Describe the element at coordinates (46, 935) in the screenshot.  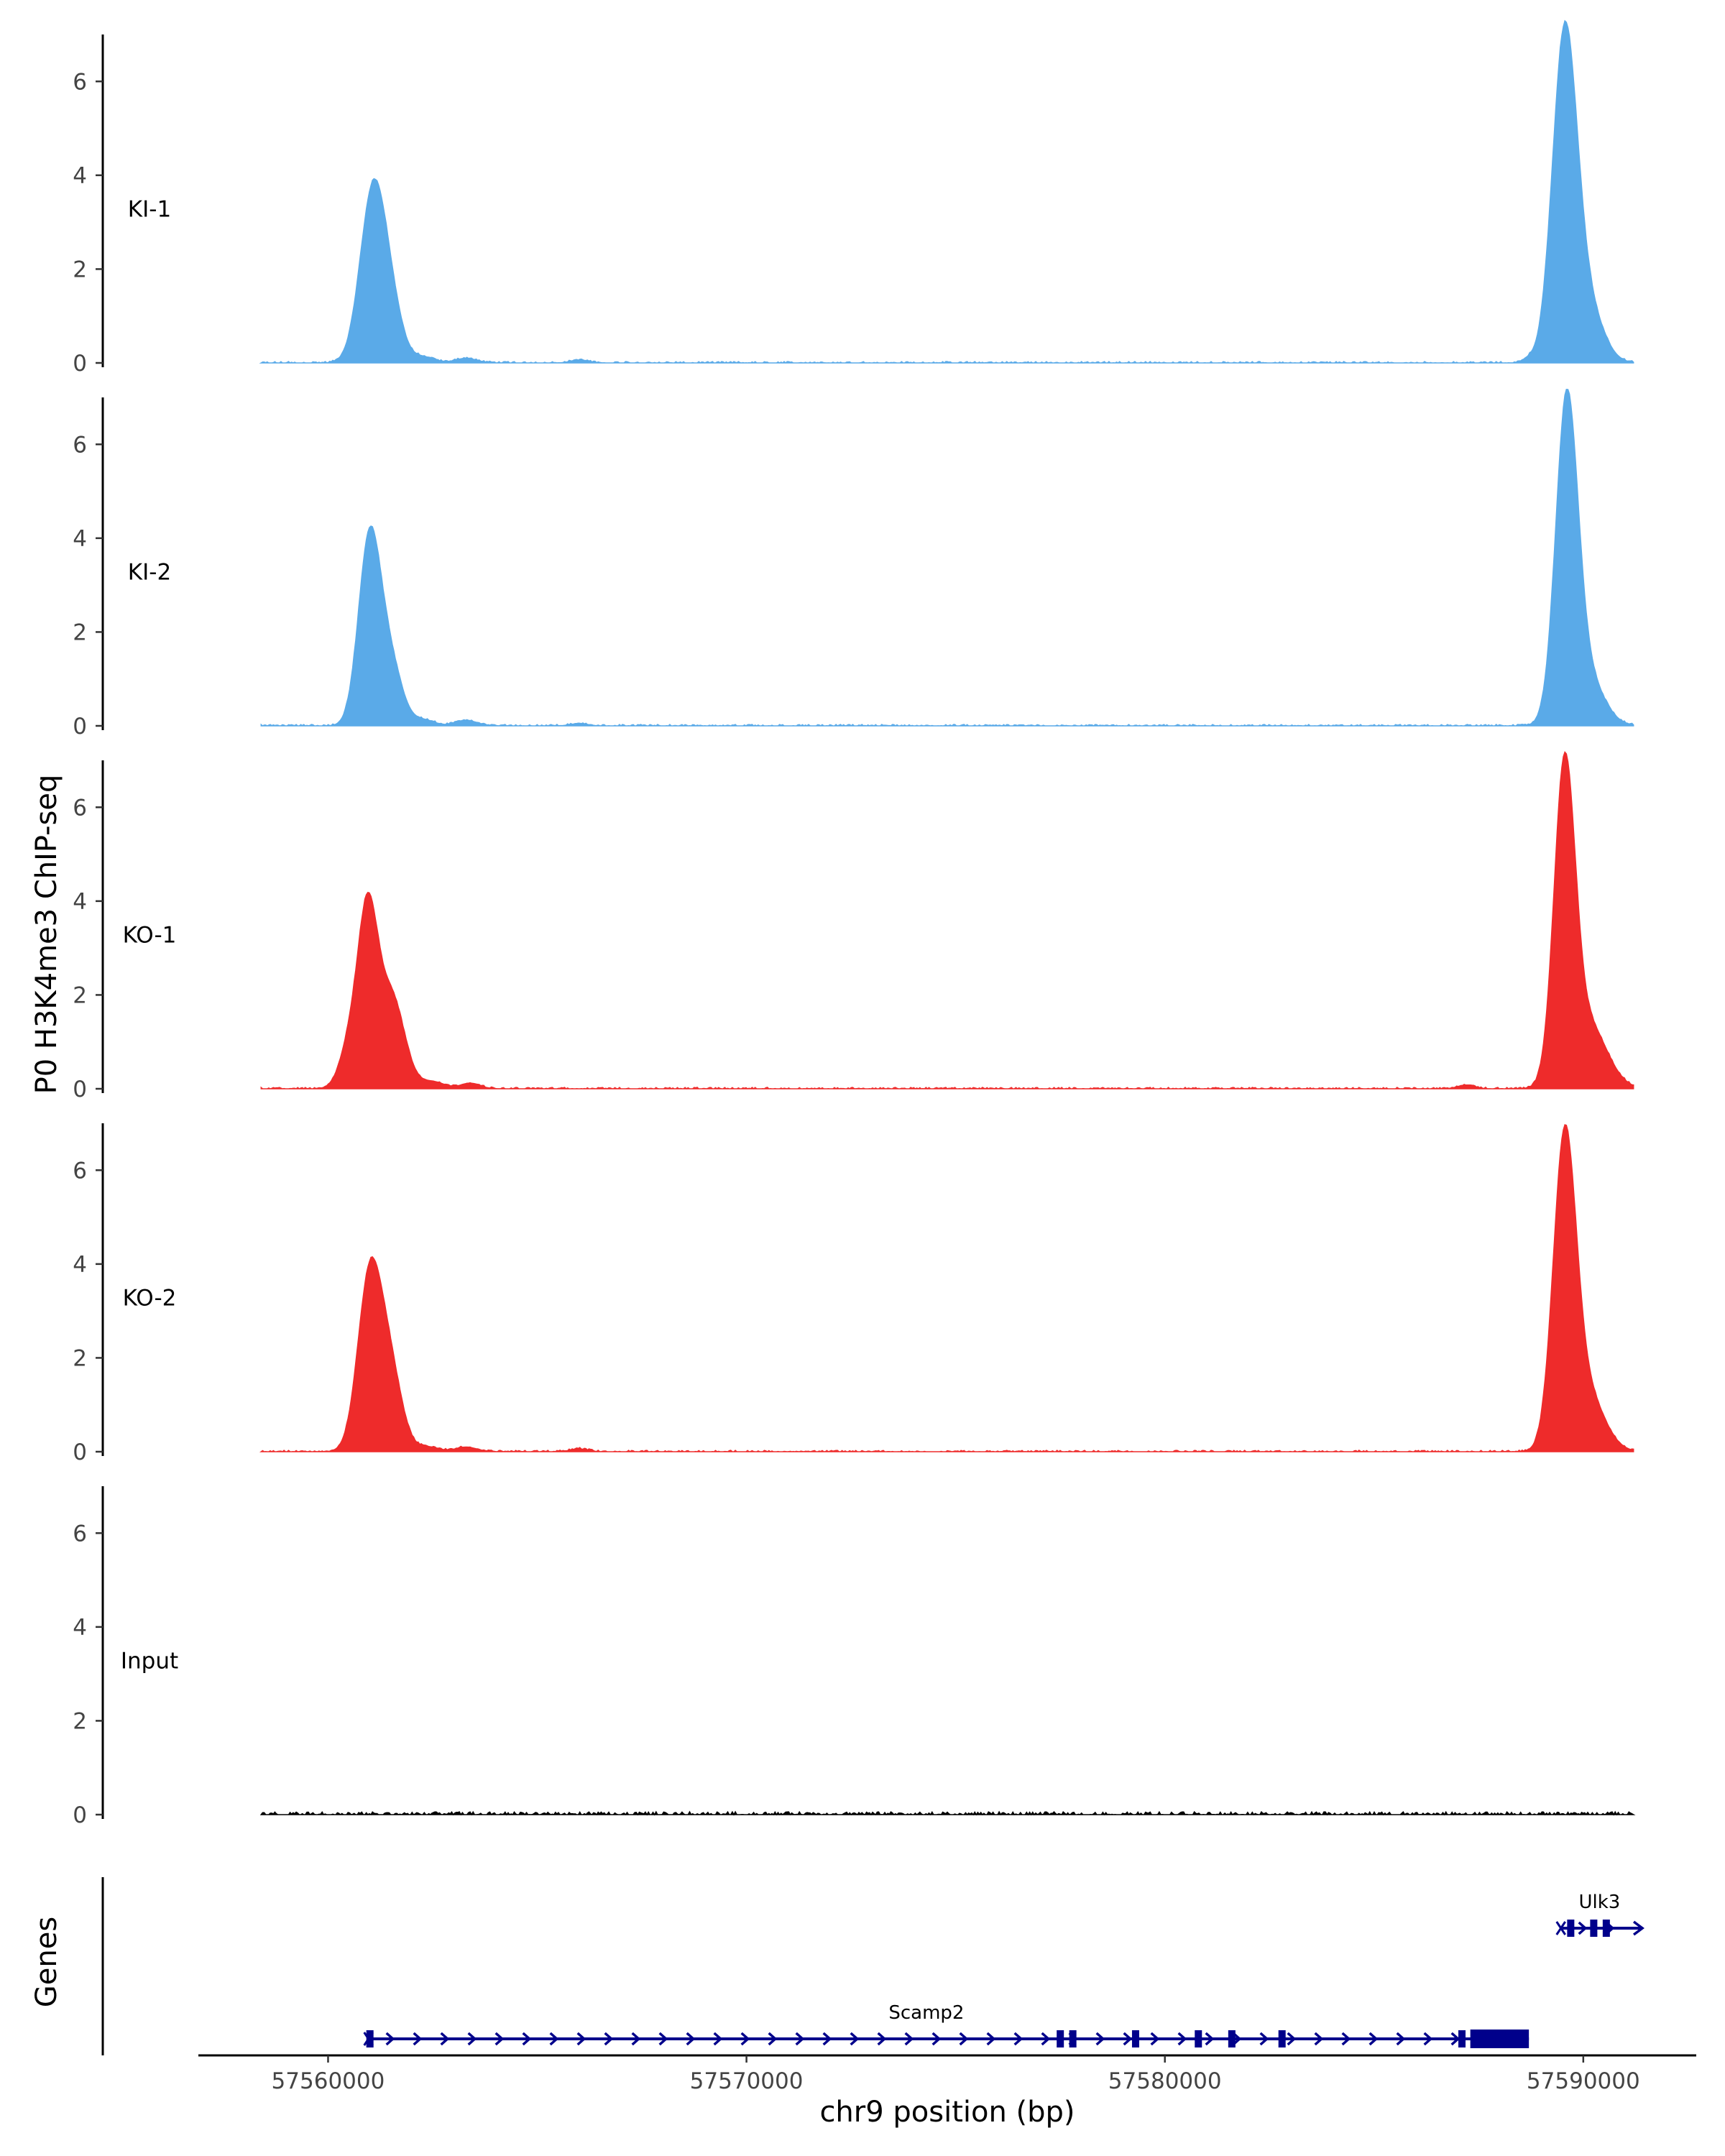
I see `y-axis-title: P0 H3K4me3 ChIP-seq` at that location.